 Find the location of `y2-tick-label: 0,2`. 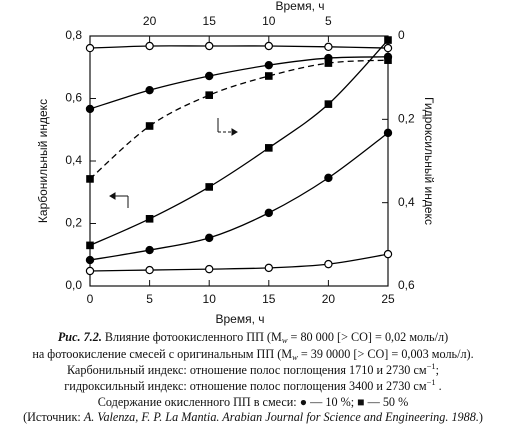

y2-tick-label: 0,2 is located at coordinates (406, 119).